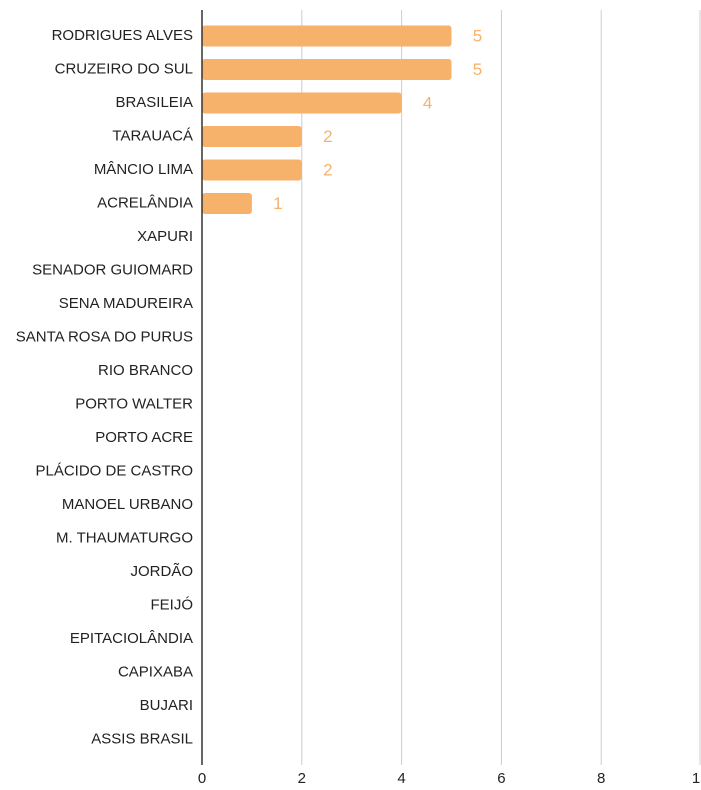  I want to click on x-tick-label: 1, so click(696, 778).